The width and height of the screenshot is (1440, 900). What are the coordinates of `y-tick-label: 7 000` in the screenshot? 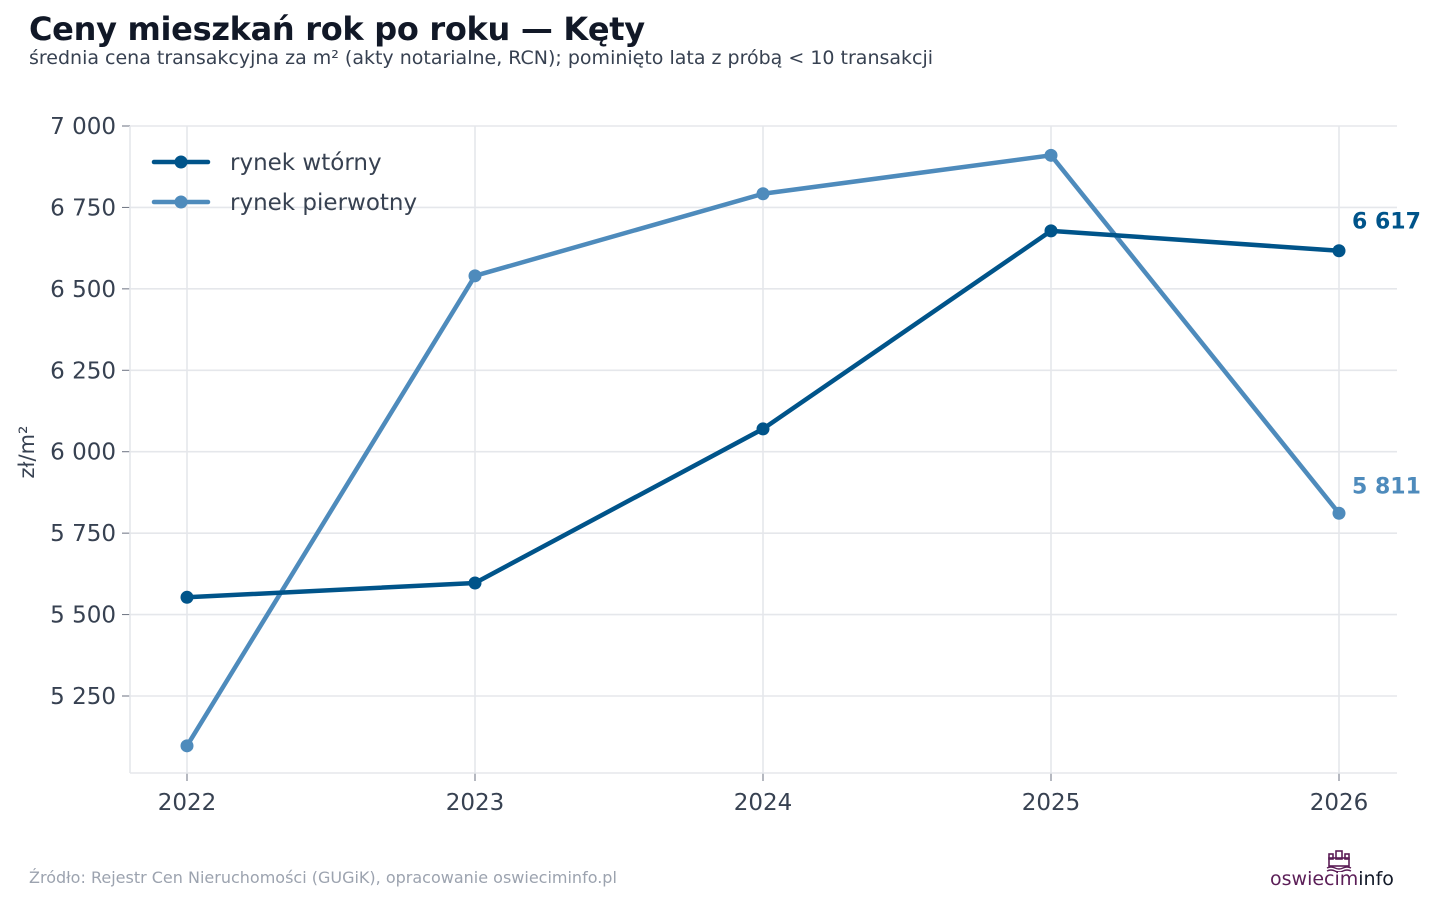 It's located at (83, 127).